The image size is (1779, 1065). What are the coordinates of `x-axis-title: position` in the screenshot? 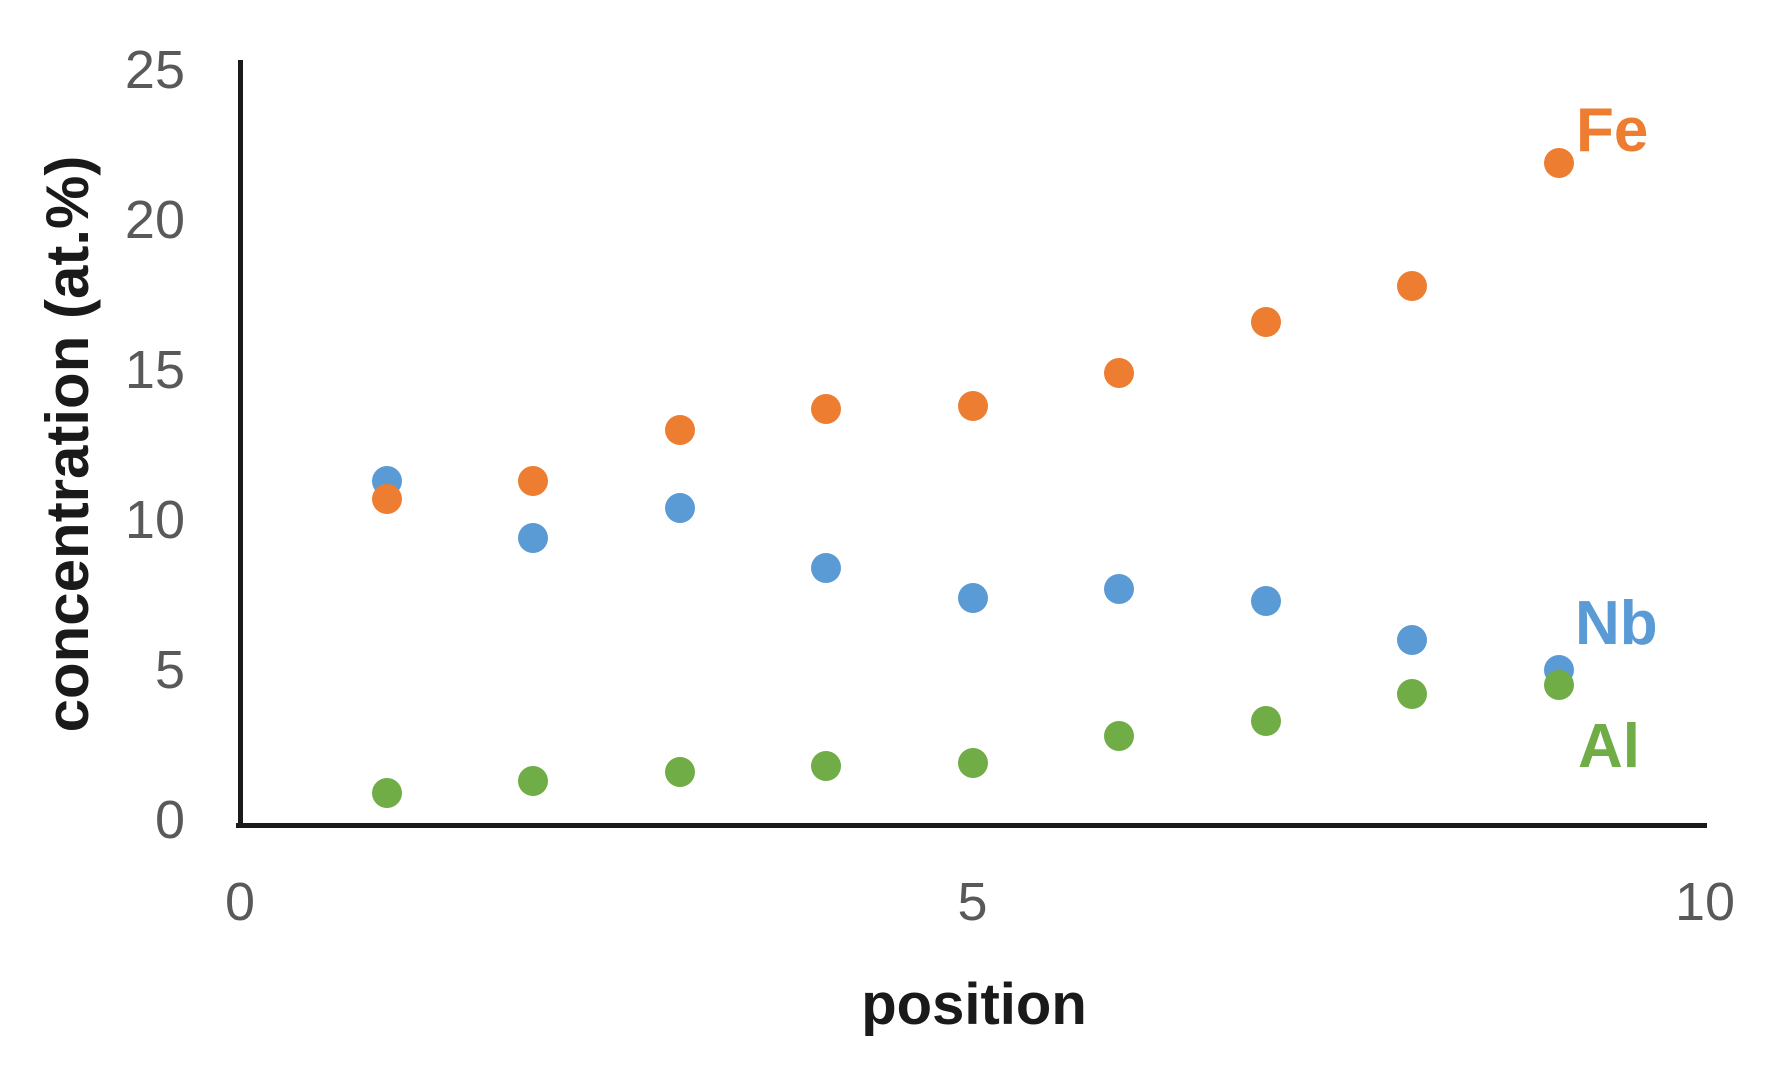 It's located at (974, 1004).